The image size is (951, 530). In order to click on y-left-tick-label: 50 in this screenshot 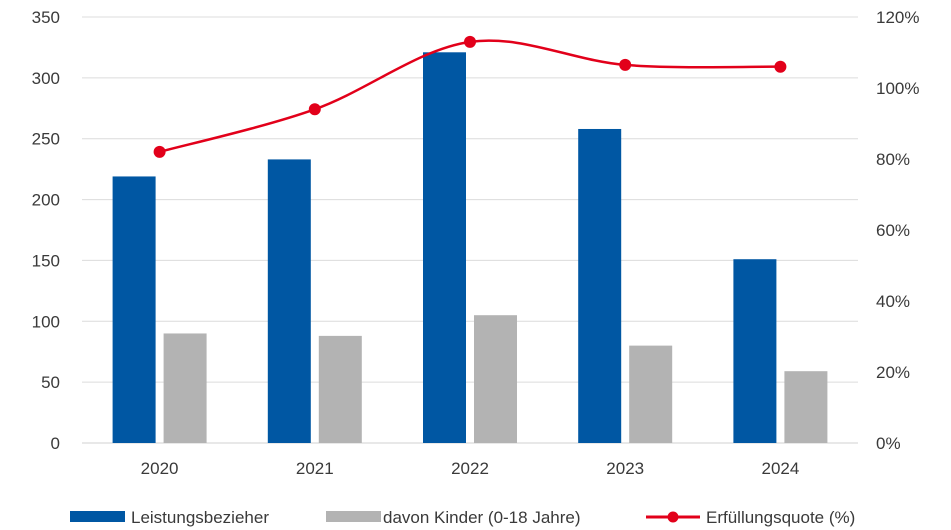, I will do `click(50, 382)`.